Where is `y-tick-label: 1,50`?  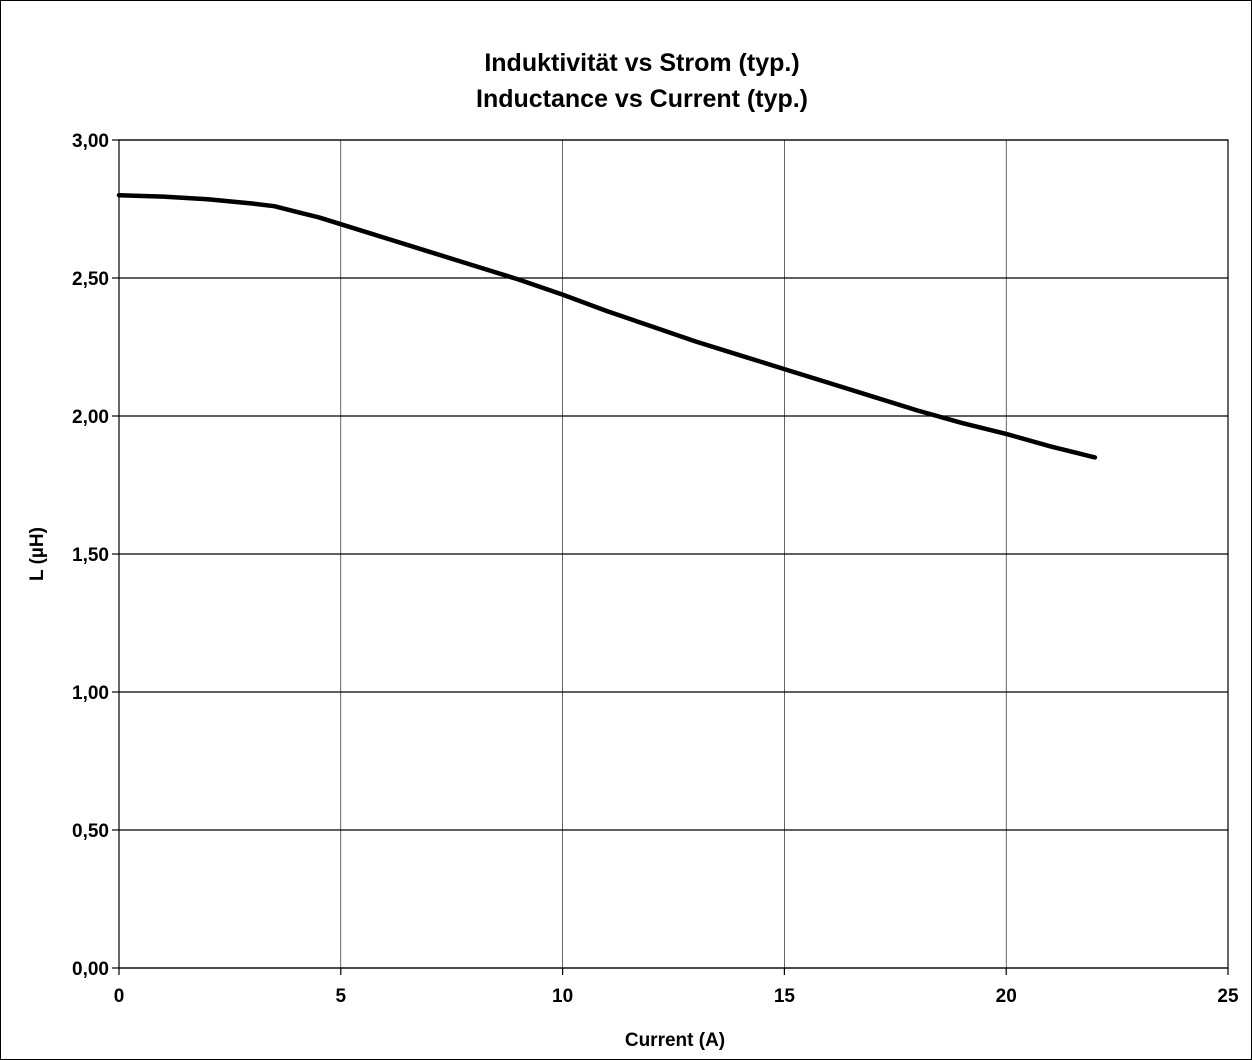 y-tick-label: 1,50 is located at coordinates (90, 555).